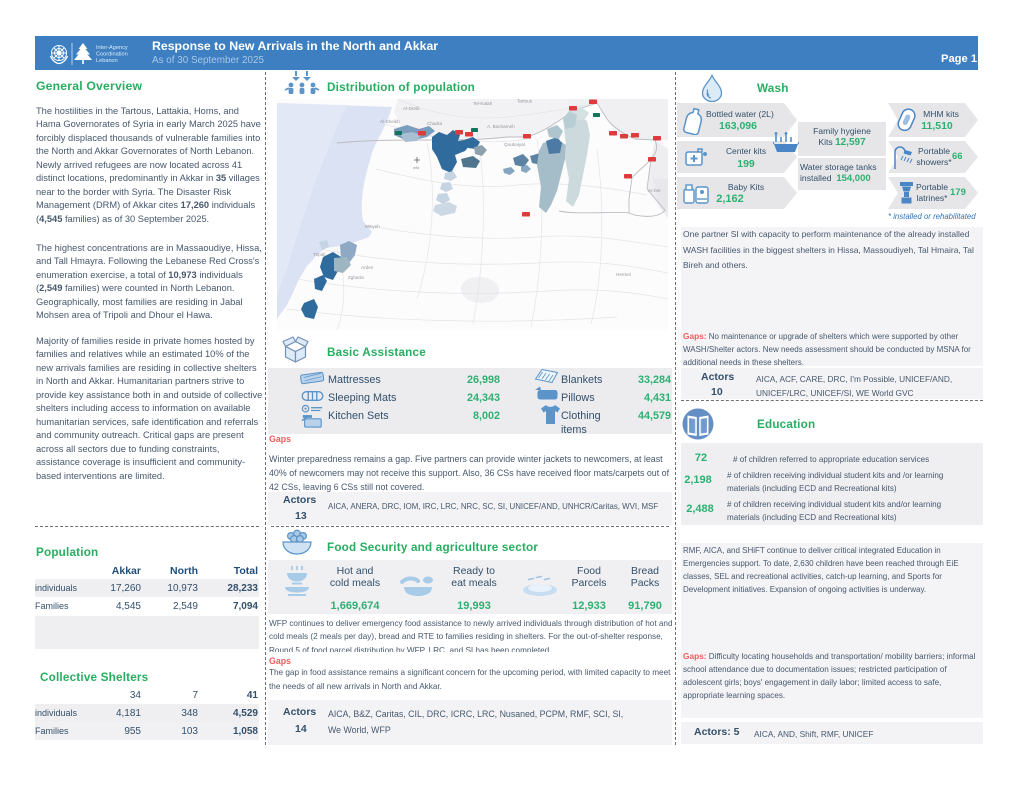 The width and height of the screenshot is (1024, 791). Describe the element at coordinates (483, 103) in the screenshot. I see `svg-text: Tel-Kalah` at that location.